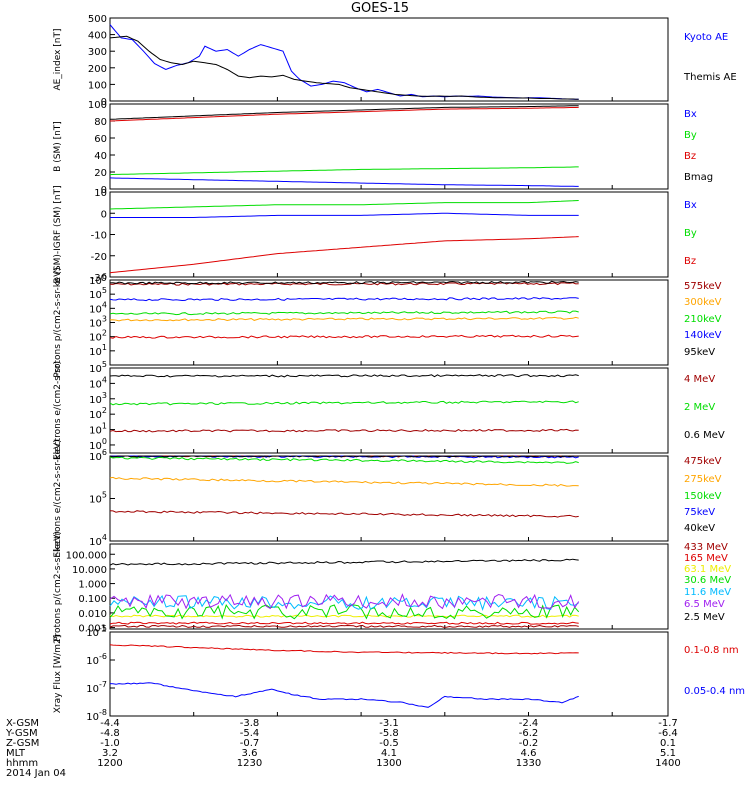 The width and height of the screenshot is (750, 804). Describe the element at coordinates (89, 570) in the screenshot. I see `y-tick-label: 10.000` at that location.